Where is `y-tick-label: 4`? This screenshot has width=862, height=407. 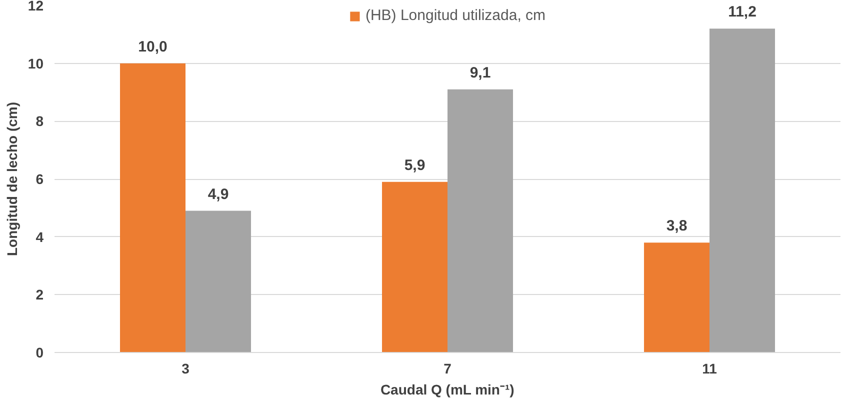
y-tick-label: 4 is located at coordinates (40, 236).